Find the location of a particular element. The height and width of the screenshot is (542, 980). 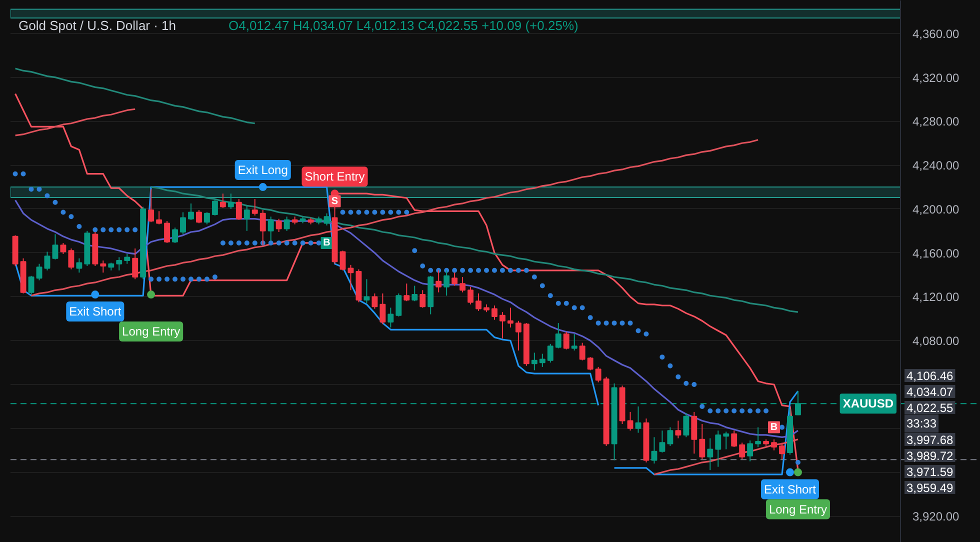

y-tick-label: 4,280.00 is located at coordinates (936, 121).